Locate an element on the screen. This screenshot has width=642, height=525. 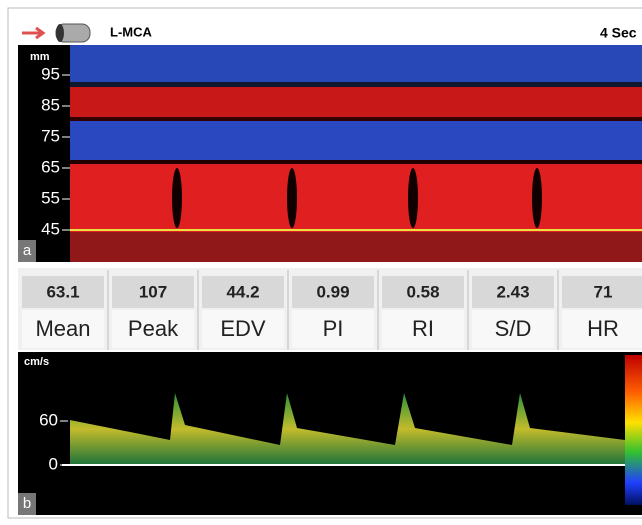
panel-label: a is located at coordinates (27, 250).